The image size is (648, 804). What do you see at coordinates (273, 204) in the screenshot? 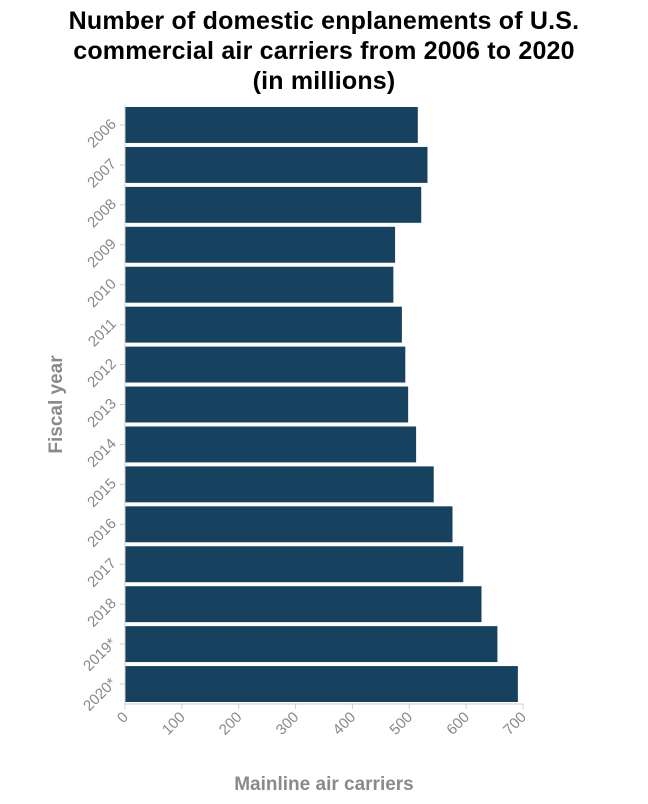
I see `bar-2008` at bounding box center [273, 204].